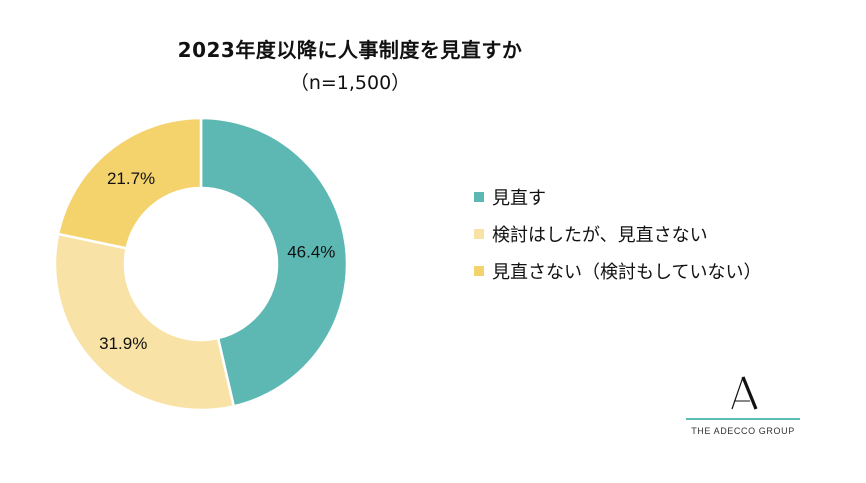 This screenshot has width=866, height=483. I want to click on slice-not-revise, so click(129, 183).